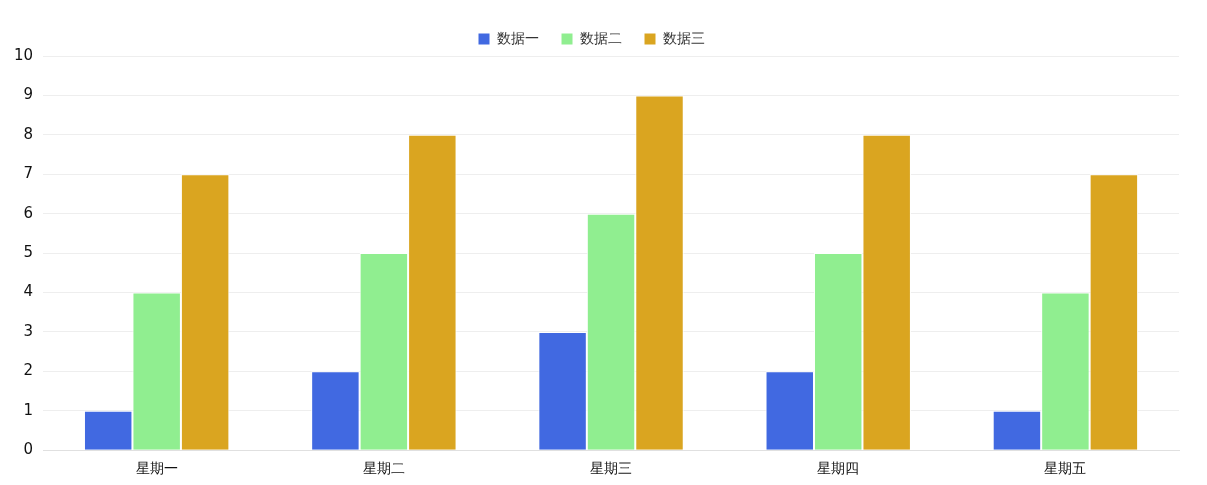 Image resolution: width=1207 pixels, height=485 pixels. Describe the element at coordinates (611, 468) in the screenshot. I see `x-tick-label: 星期三` at that location.